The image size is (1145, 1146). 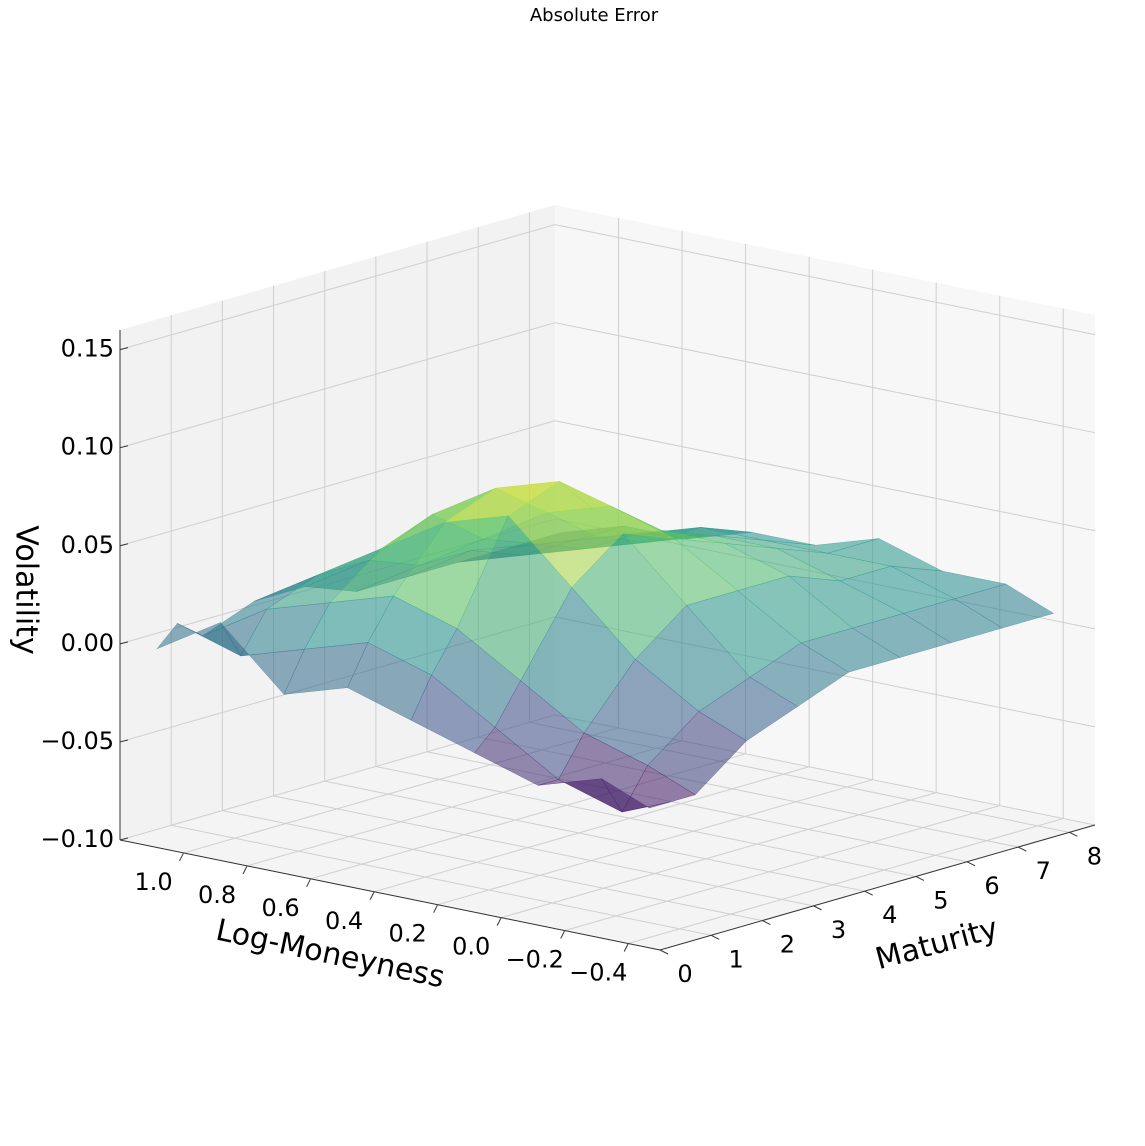 I want to click on z-tick-label: 0.00, so click(x=87, y=643).